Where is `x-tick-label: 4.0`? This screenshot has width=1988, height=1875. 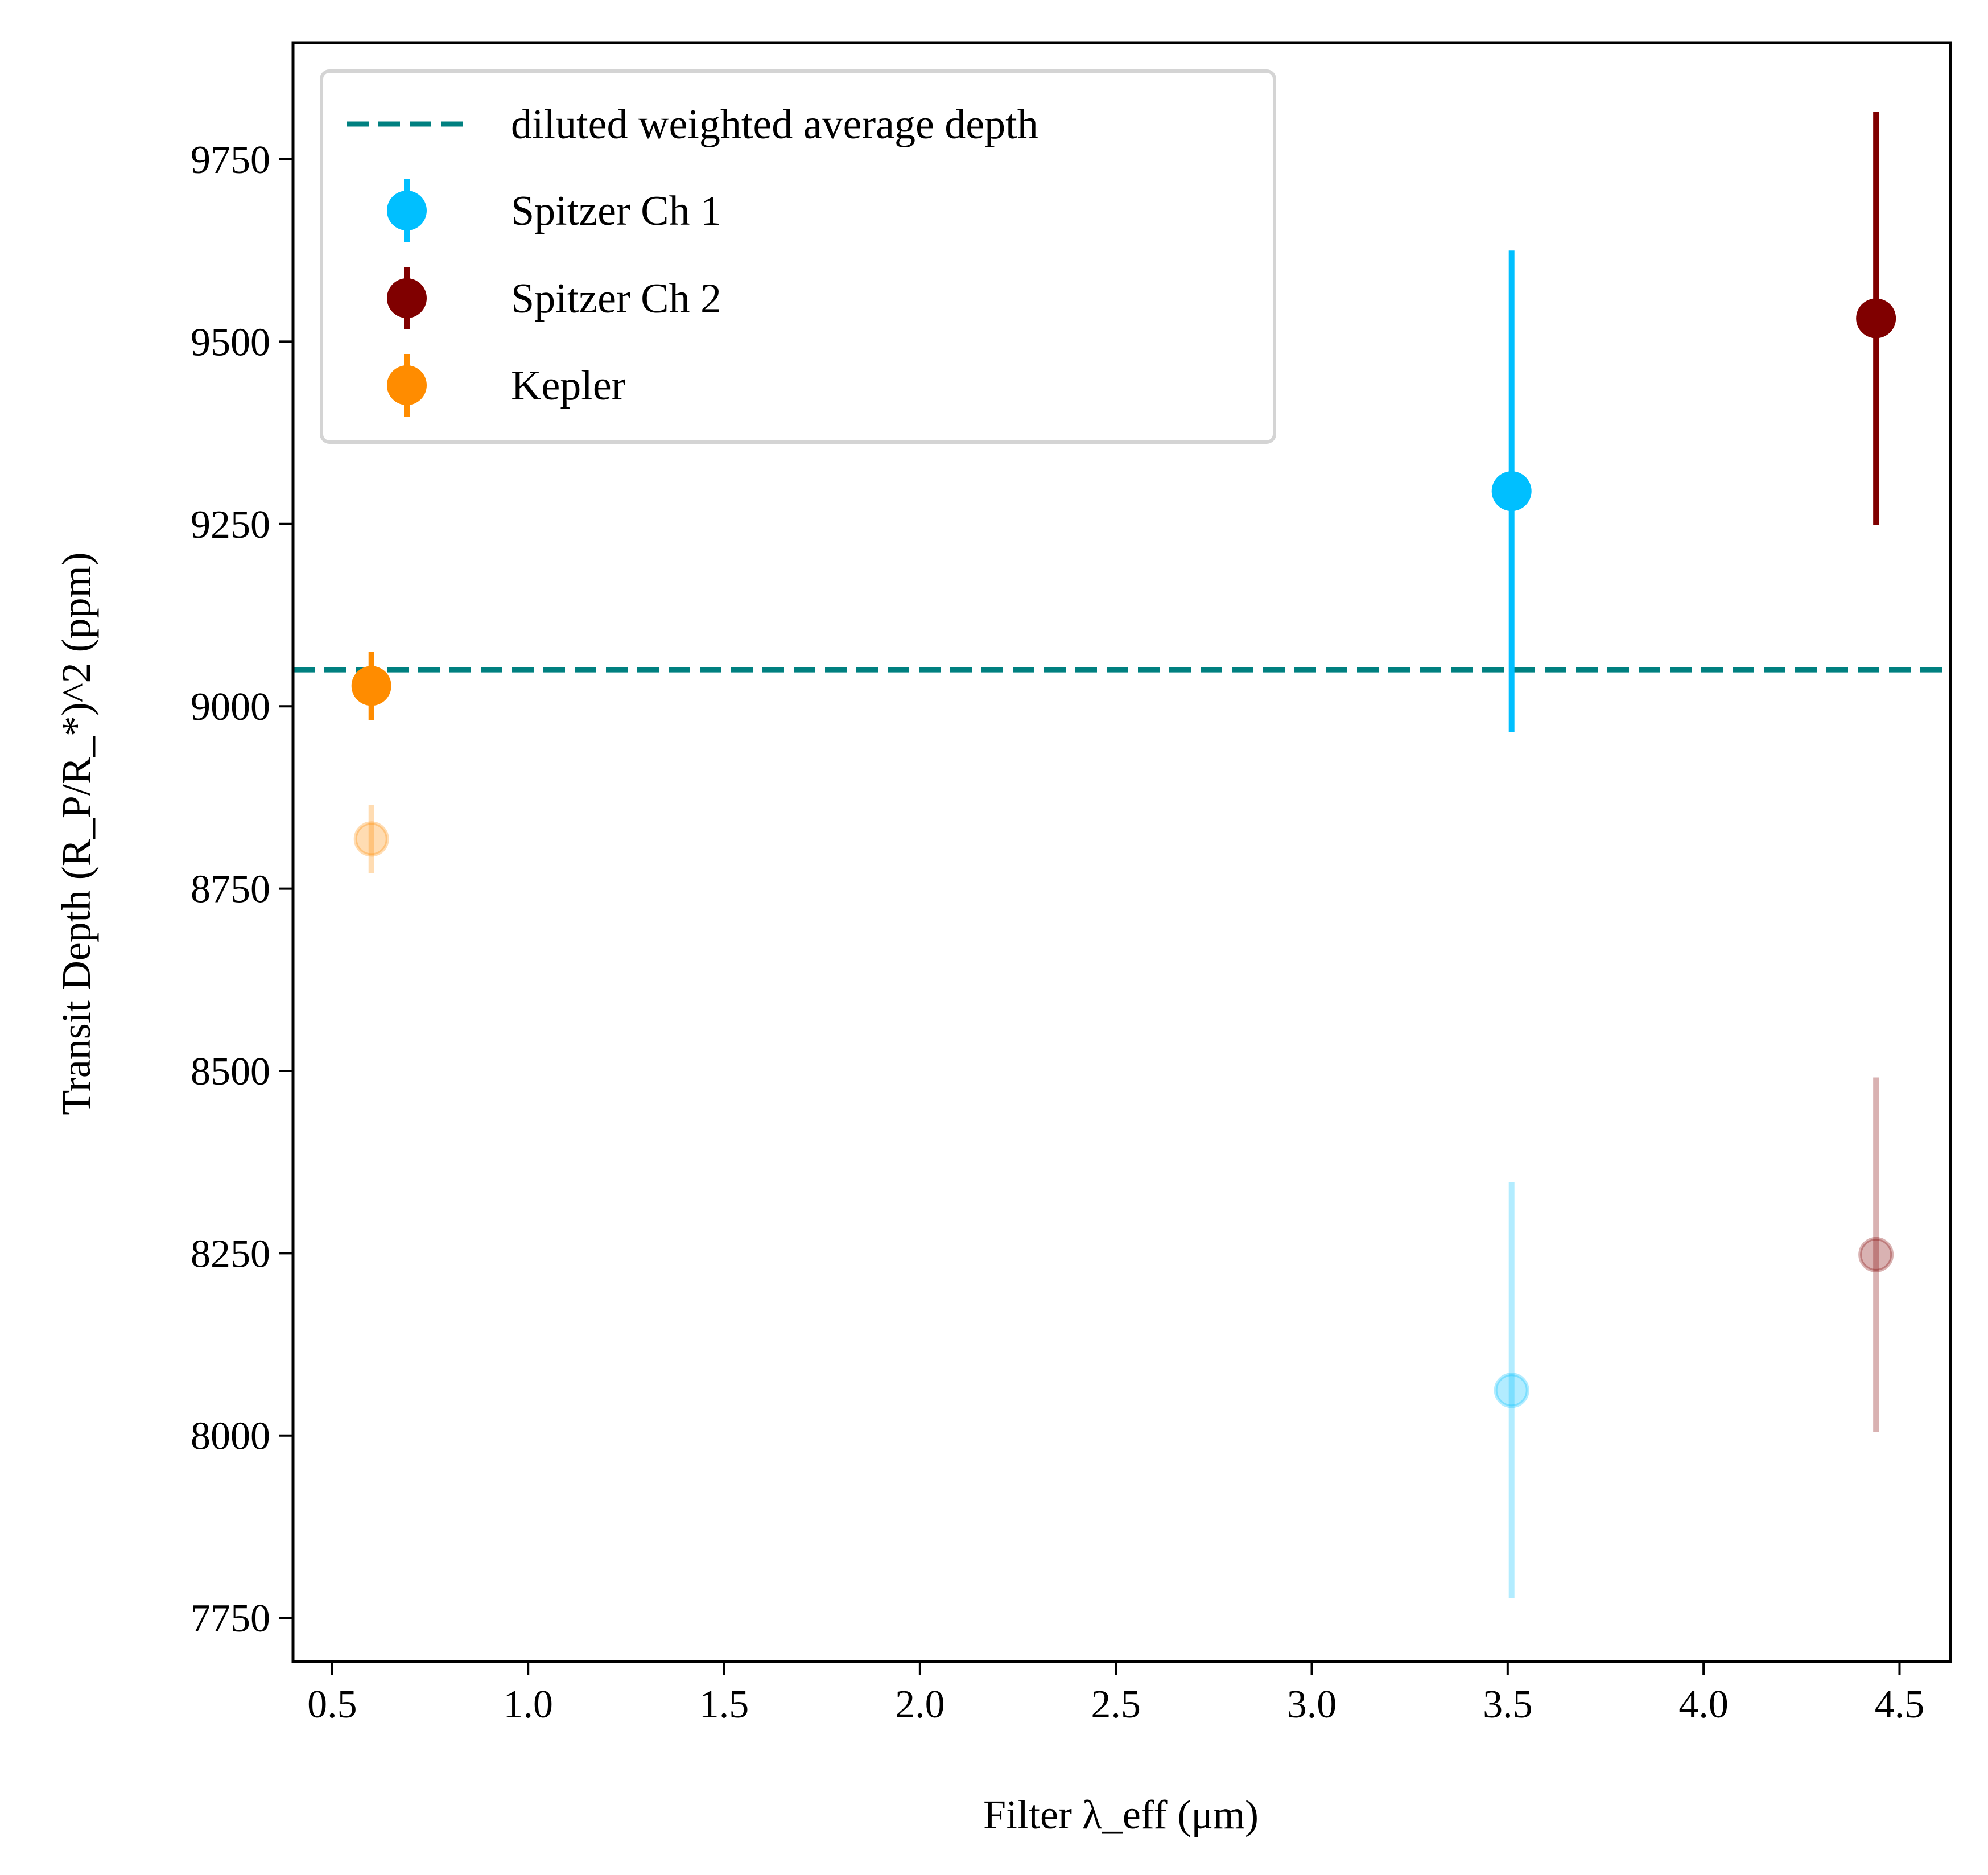
x-tick-label: 4.0 is located at coordinates (1703, 1704).